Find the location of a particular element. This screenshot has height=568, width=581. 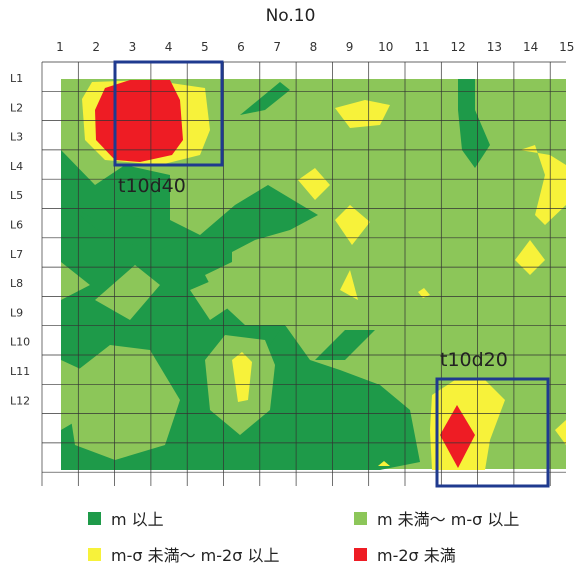

legend-item-light-green: m 未満～ m-σ 以上 is located at coordinates (436, 518).